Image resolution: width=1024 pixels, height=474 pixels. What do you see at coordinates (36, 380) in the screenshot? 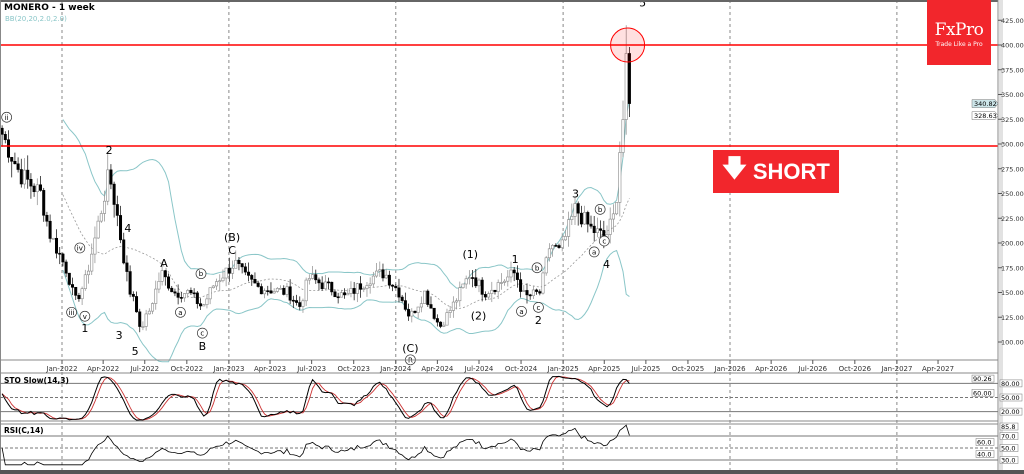
I see `sto-label: STO Slow(14,3)` at bounding box center [36, 380].